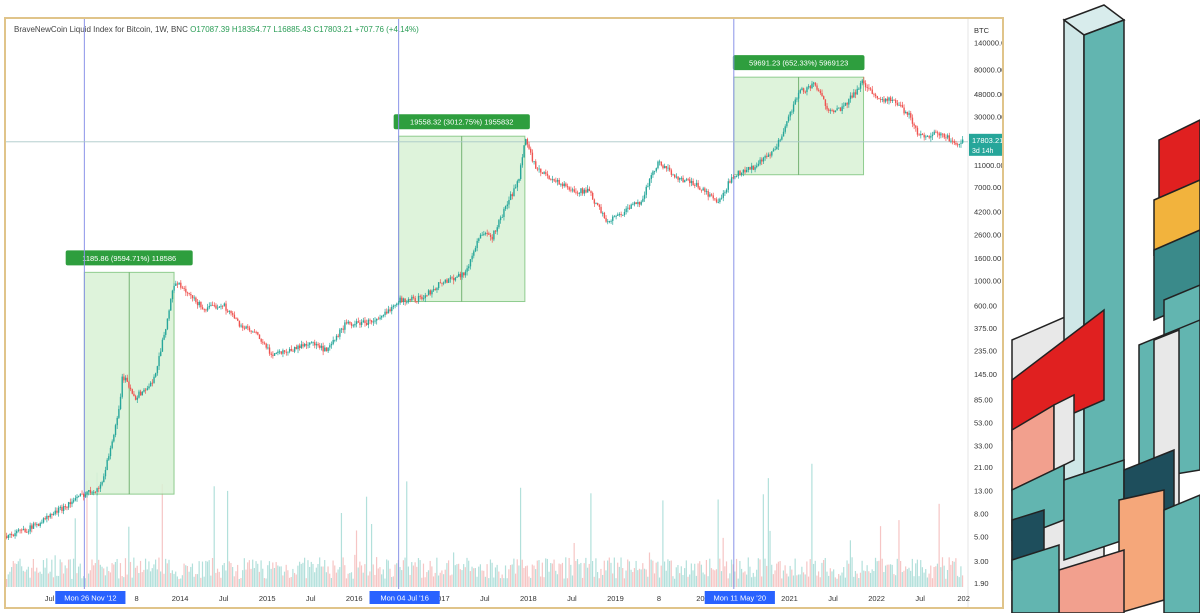 The width and height of the screenshot is (1200, 613). I want to click on halving-date-label: Mon 04 Jul '16, so click(404, 598).